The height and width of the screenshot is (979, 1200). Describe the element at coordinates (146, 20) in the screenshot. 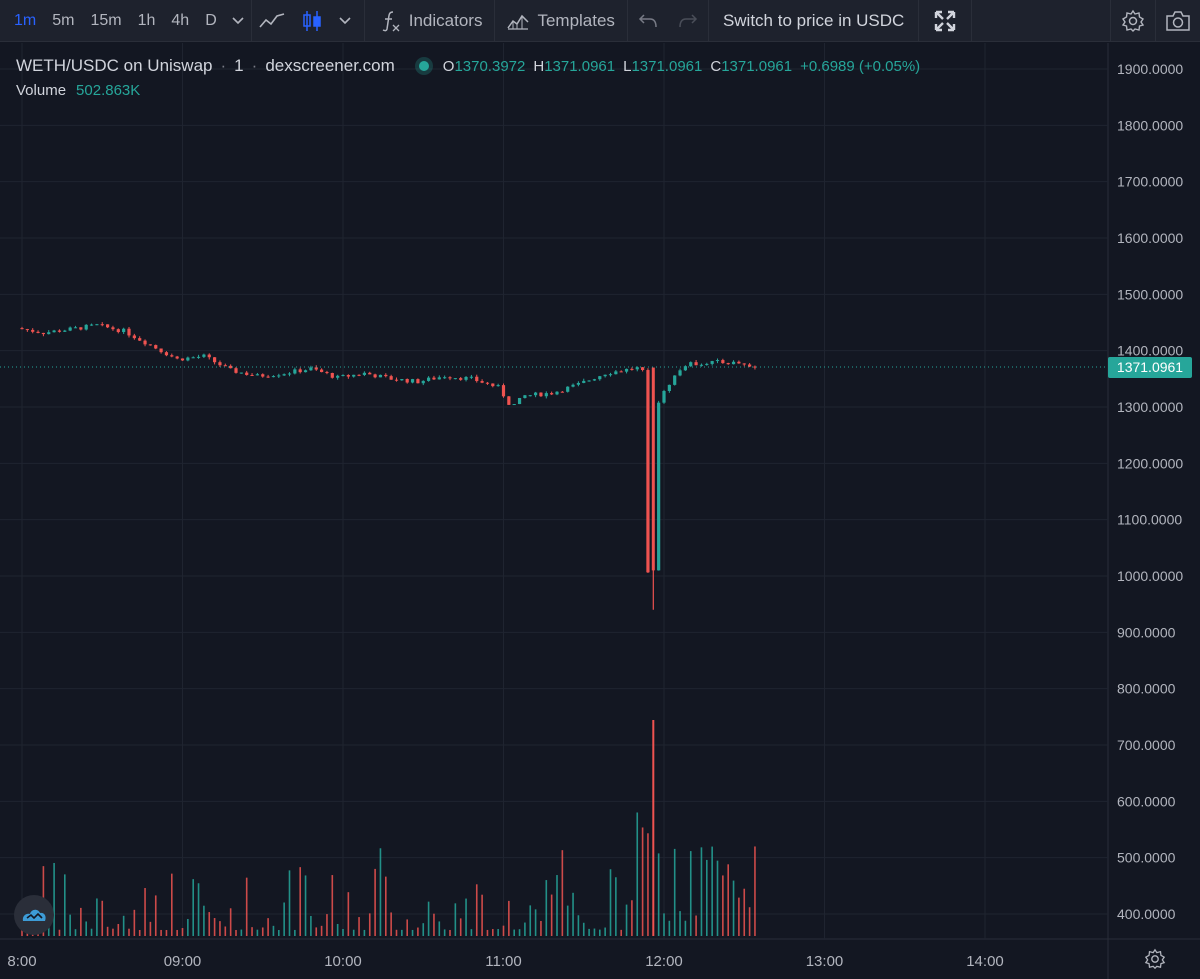

I see `timeframe-1h: 1h` at that location.